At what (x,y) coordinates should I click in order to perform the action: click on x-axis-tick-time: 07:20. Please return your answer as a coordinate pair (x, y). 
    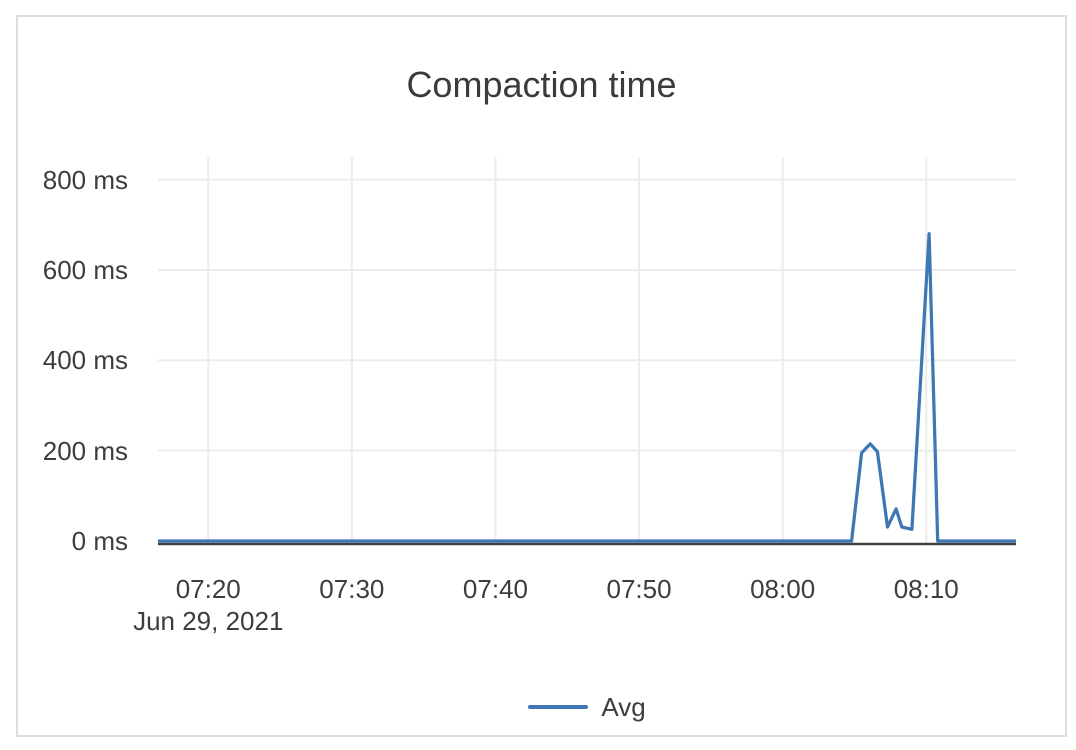
    Looking at the image, I should click on (208, 589).